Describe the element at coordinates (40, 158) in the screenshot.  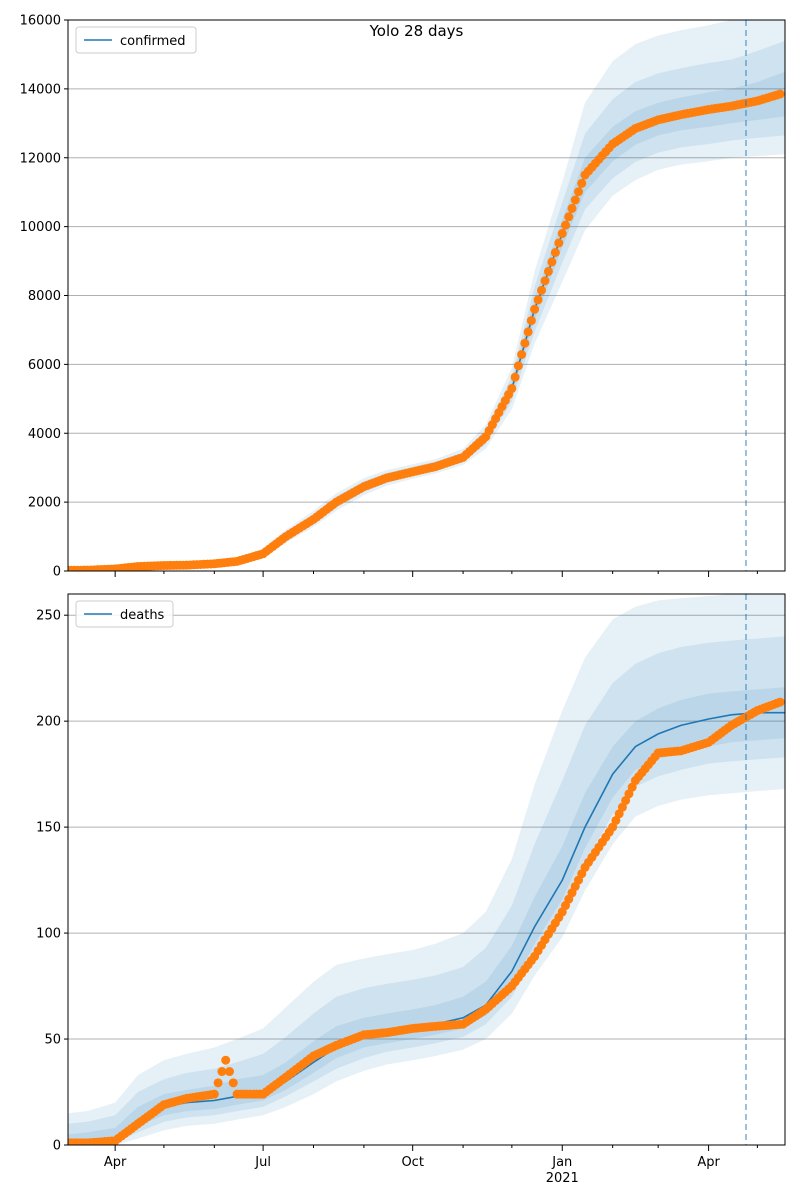
I see `y-tick-label: 12000` at that location.